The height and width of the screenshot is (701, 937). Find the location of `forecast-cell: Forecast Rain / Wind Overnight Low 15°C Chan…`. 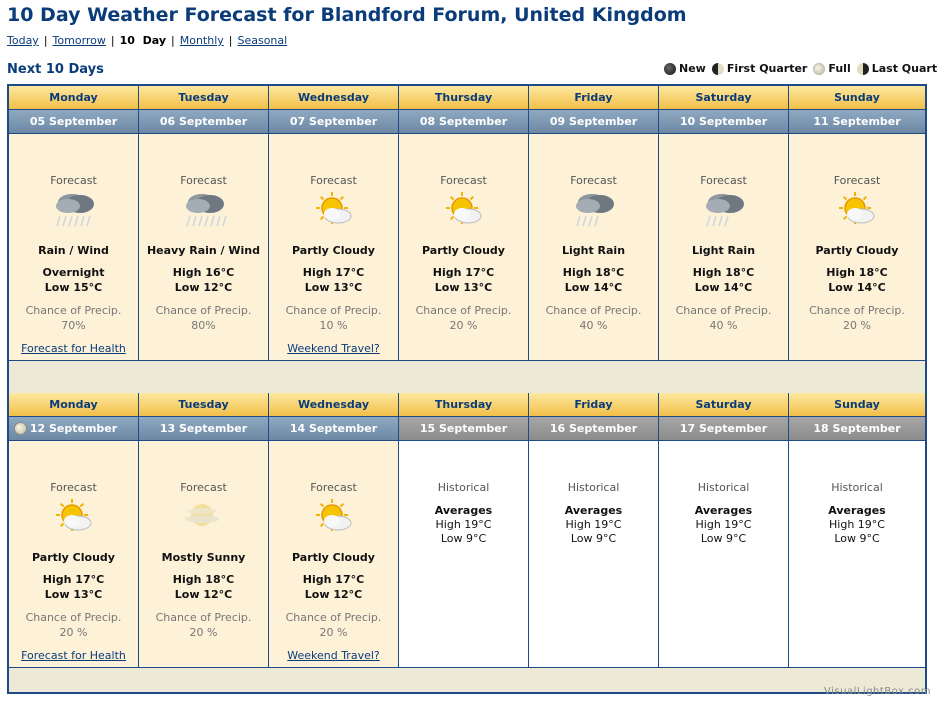

forecast-cell: Forecast Rain / Wind Overnight Low 15°C Chan… is located at coordinates (74, 247).